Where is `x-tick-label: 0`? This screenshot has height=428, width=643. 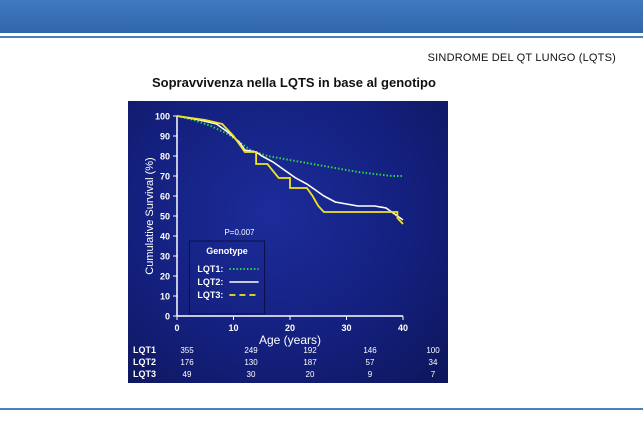 x-tick-label: 0 is located at coordinates (176, 328).